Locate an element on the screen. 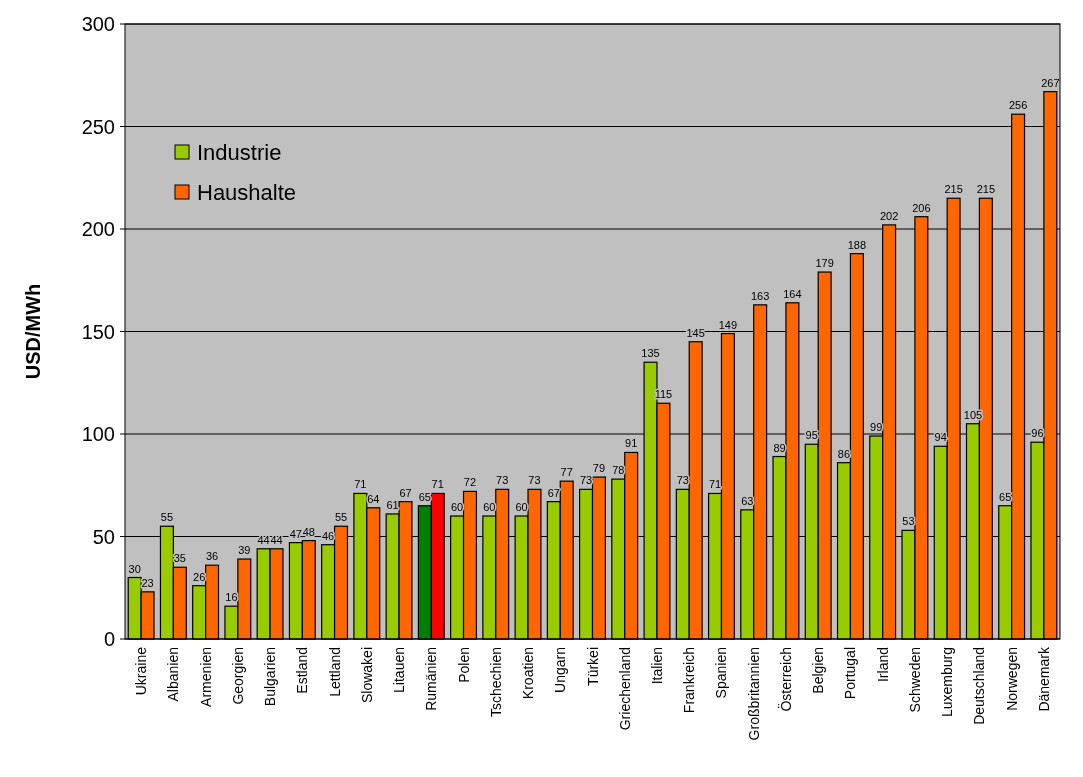 The width and height of the screenshot is (1083, 777). data-label: 48 is located at coordinates (308, 531).